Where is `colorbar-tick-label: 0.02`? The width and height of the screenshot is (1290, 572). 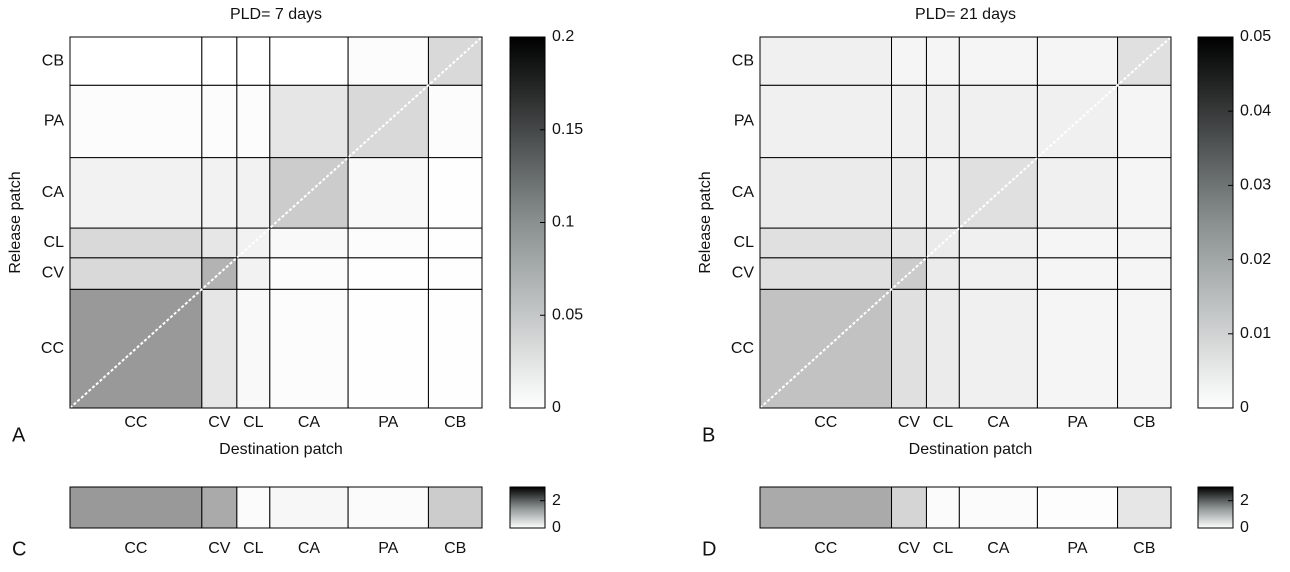 colorbar-tick-label: 0.02 is located at coordinates (1255, 259).